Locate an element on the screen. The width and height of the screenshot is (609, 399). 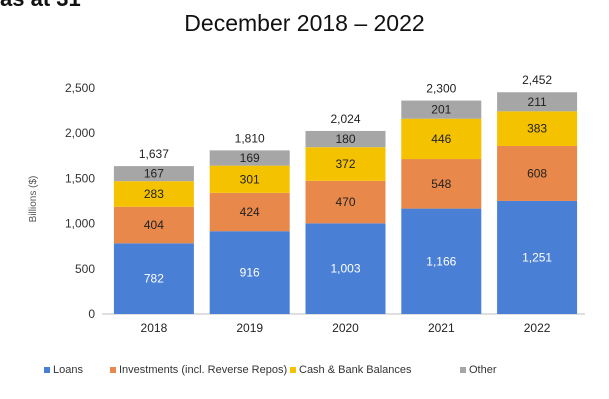
y-tick-label: 2,500 is located at coordinates (80, 88).